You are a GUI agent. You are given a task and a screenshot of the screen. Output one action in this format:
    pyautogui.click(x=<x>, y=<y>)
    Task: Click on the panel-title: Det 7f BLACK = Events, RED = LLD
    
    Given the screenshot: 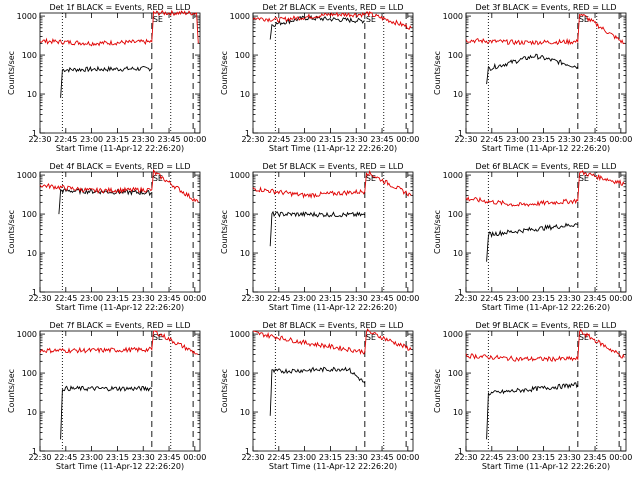 What is the action you would take?
    pyautogui.click(x=119, y=325)
    